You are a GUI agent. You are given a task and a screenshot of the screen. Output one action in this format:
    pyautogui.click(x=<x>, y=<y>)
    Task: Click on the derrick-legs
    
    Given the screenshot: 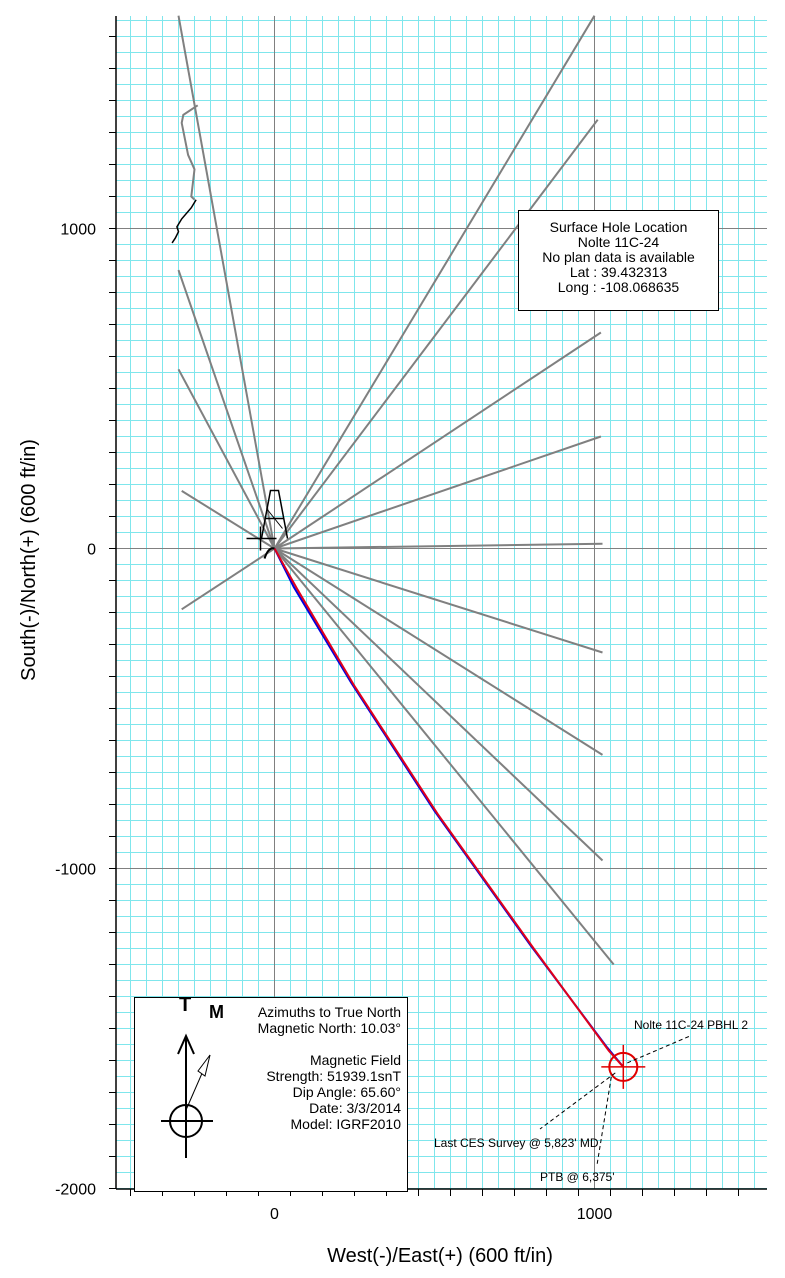 What is the action you would take?
    pyautogui.click(x=274, y=514)
    